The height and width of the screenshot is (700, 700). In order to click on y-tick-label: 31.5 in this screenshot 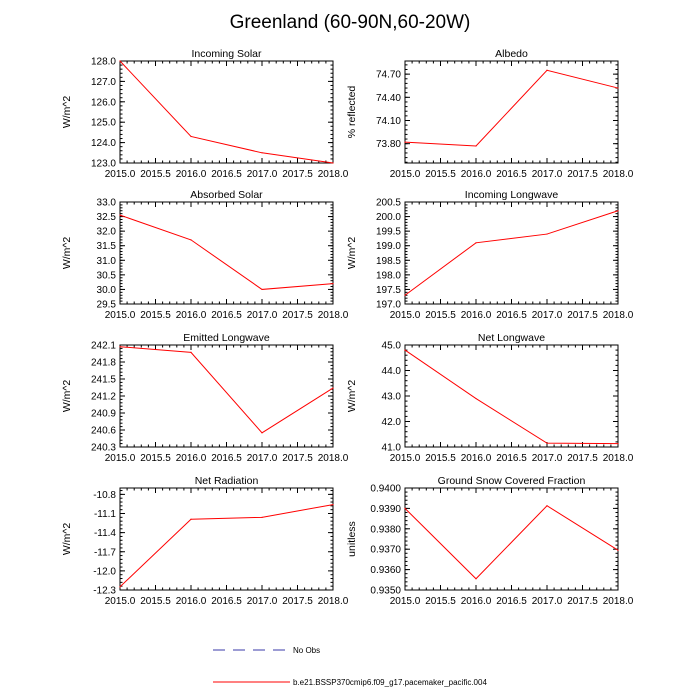, I will do `click(107, 246)`.